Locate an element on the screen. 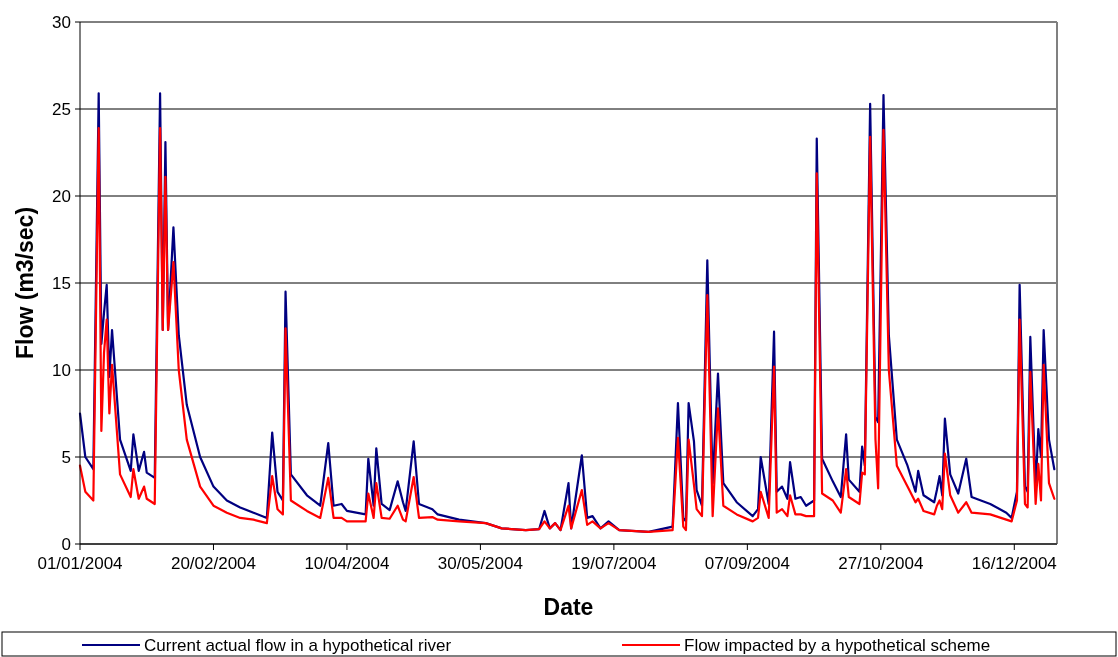 The width and height of the screenshot is (1118, 657). x-tick-label: 10/04/2004 is located at coordinates (347, 563).